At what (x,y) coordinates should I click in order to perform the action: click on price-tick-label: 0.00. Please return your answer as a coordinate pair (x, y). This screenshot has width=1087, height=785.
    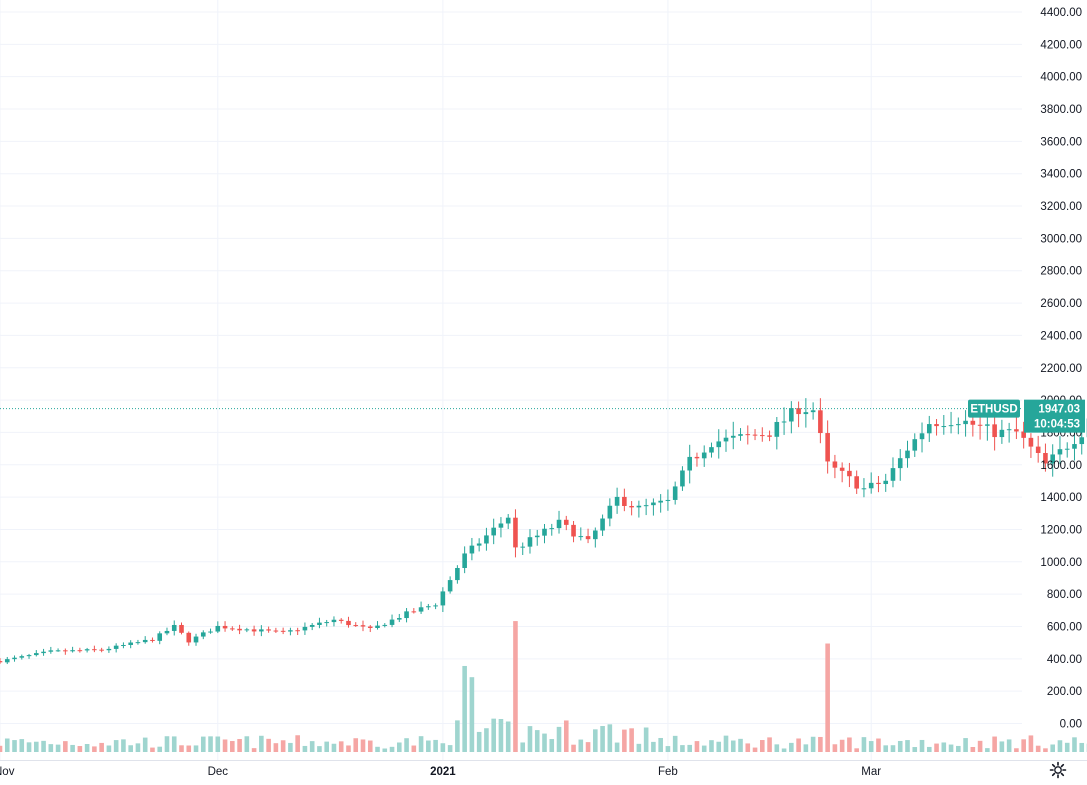
    Looking at the image, I should click on (1071, 725).